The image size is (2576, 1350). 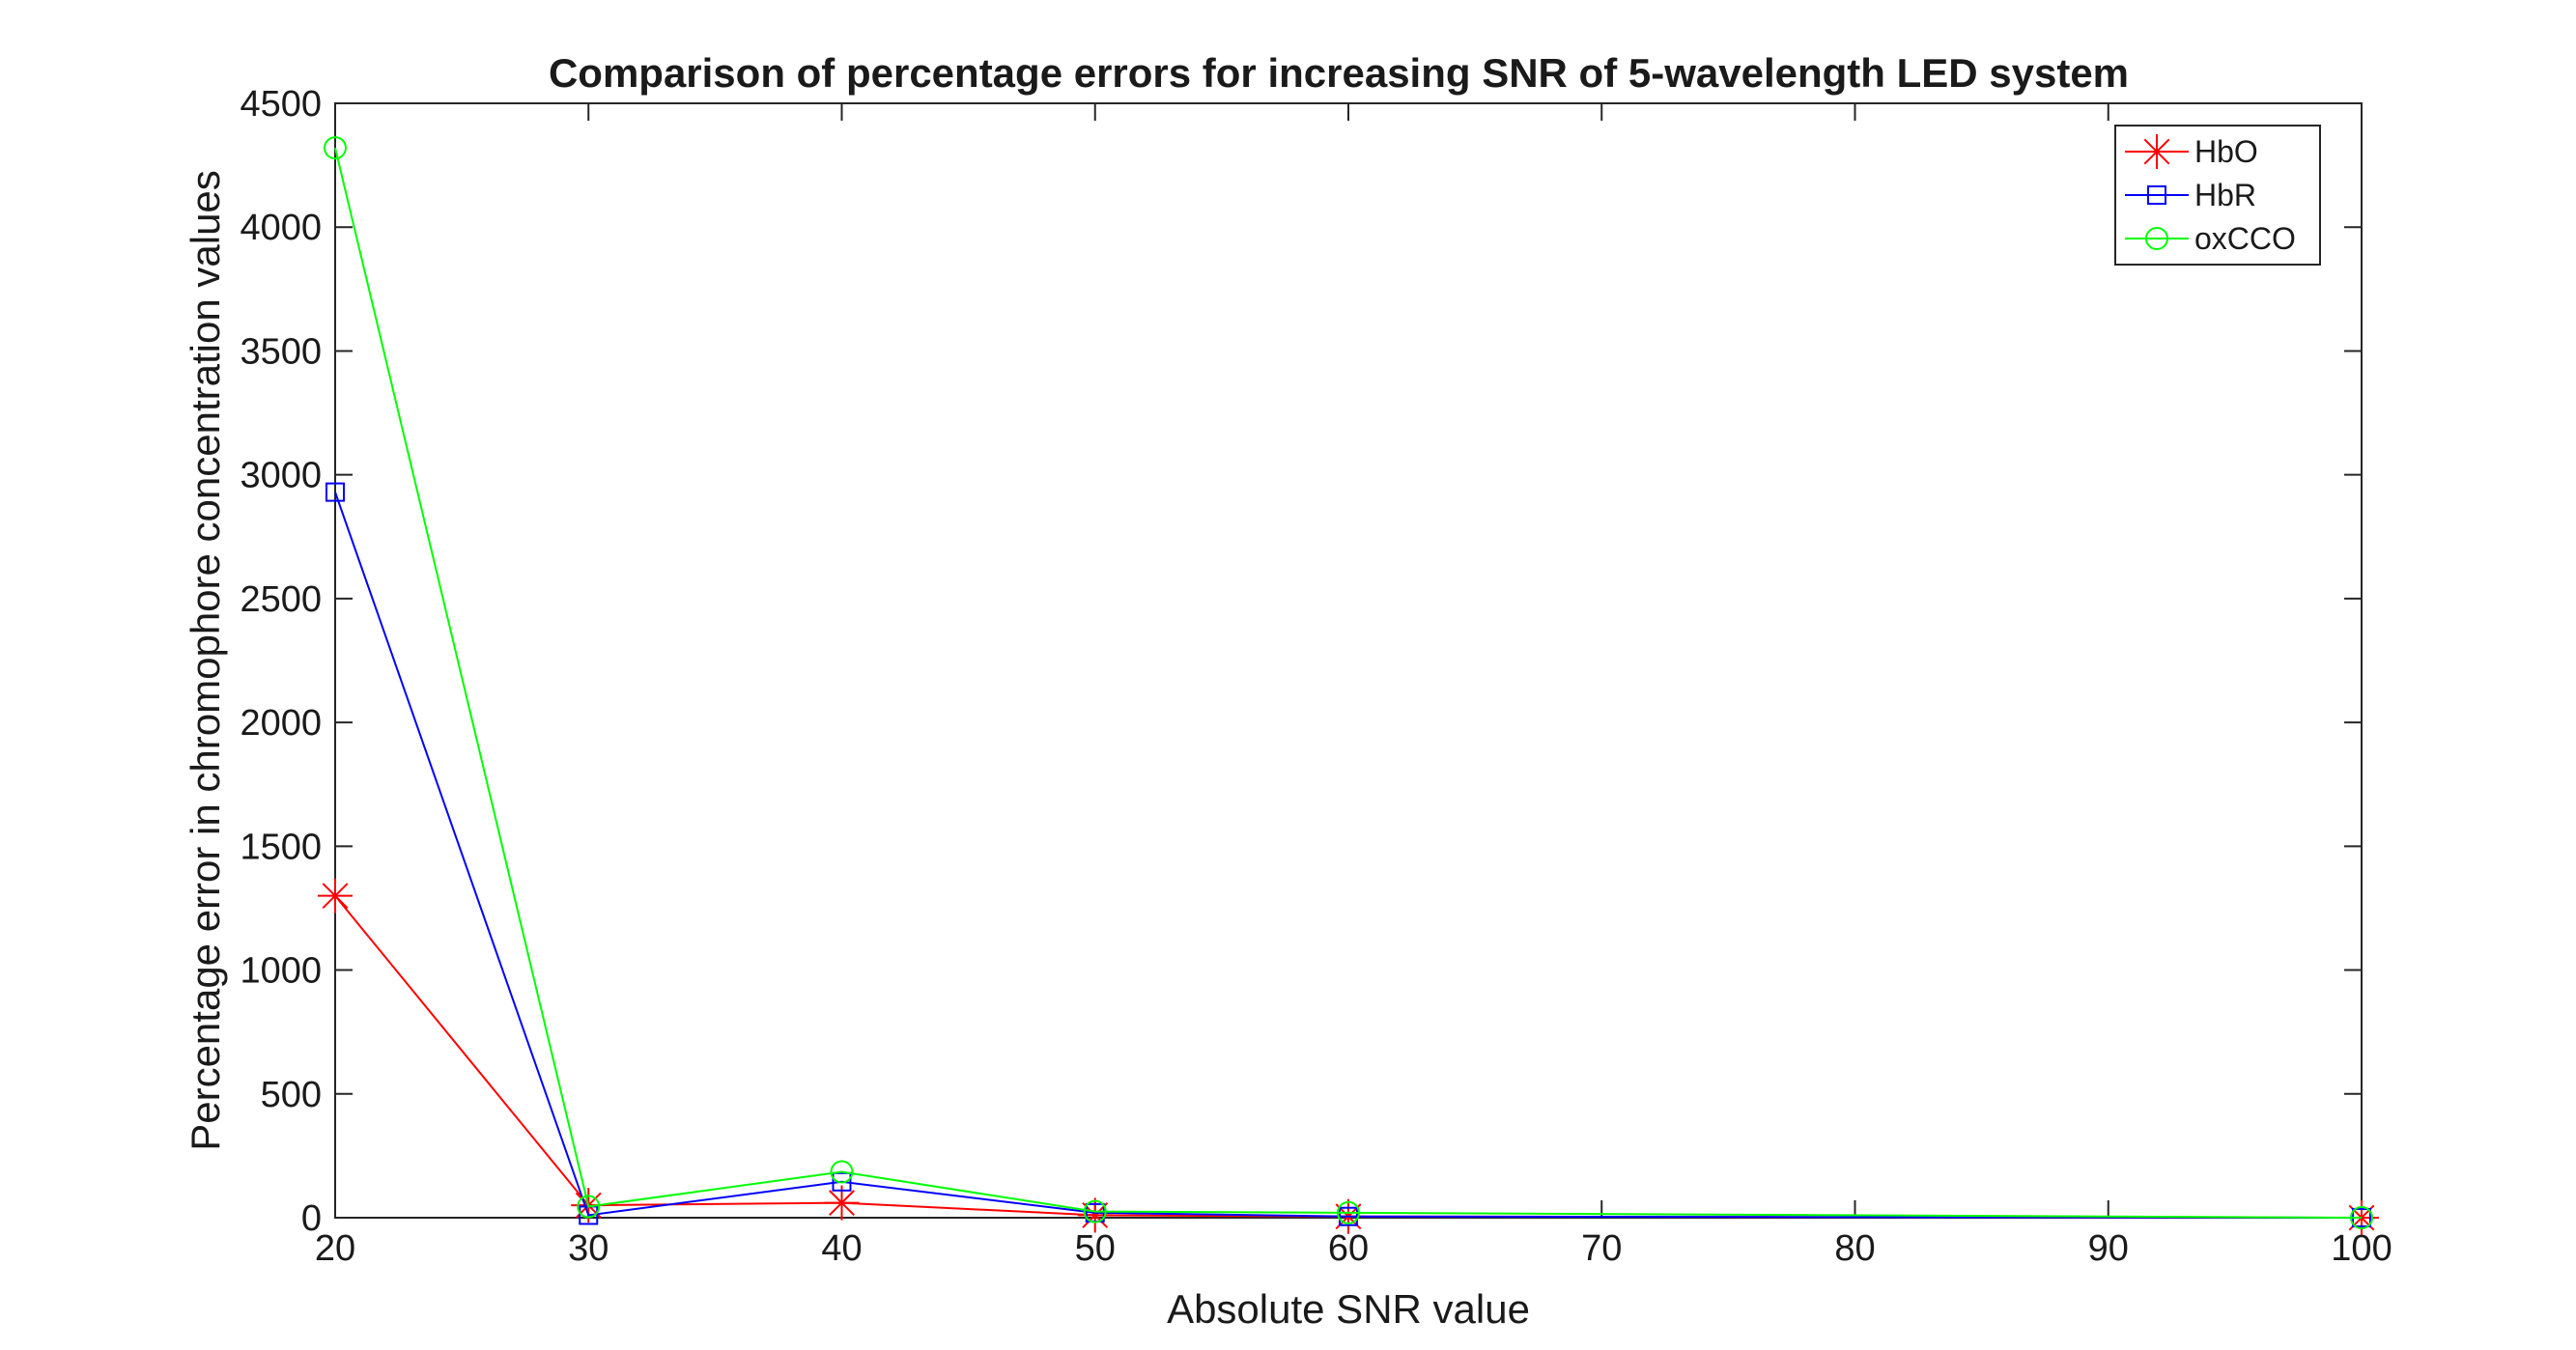 I want to click on x-tick-labels: 20 30 40 50 60 70 80 90 100, so click(x=1353, y=1248).